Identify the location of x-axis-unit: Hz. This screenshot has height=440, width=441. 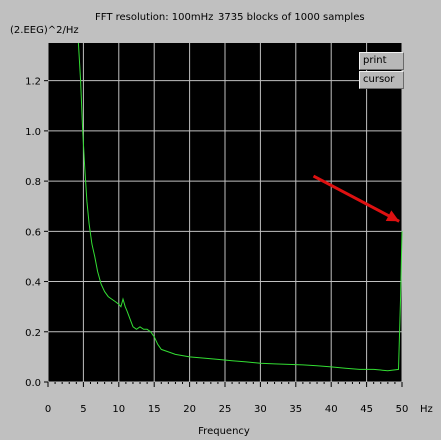
(426, 409).